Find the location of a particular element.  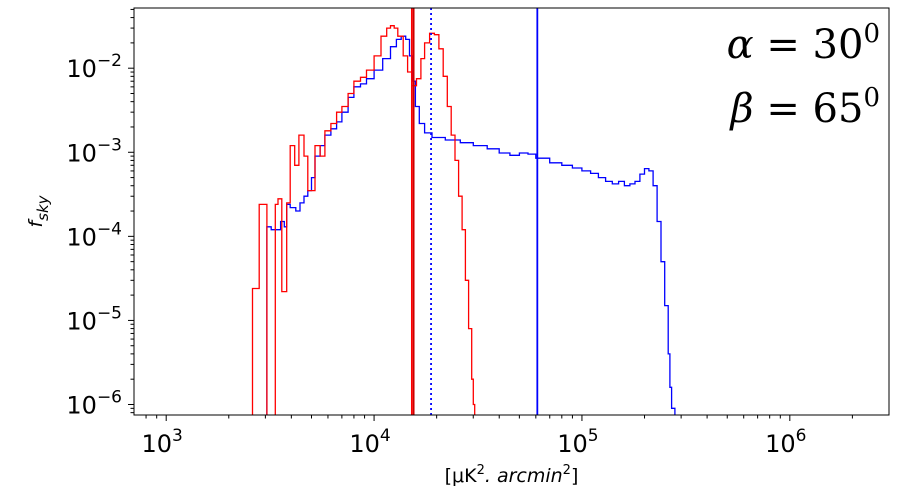

x-tick-label-3: 10⁶ is located at coordinates (785, 442).